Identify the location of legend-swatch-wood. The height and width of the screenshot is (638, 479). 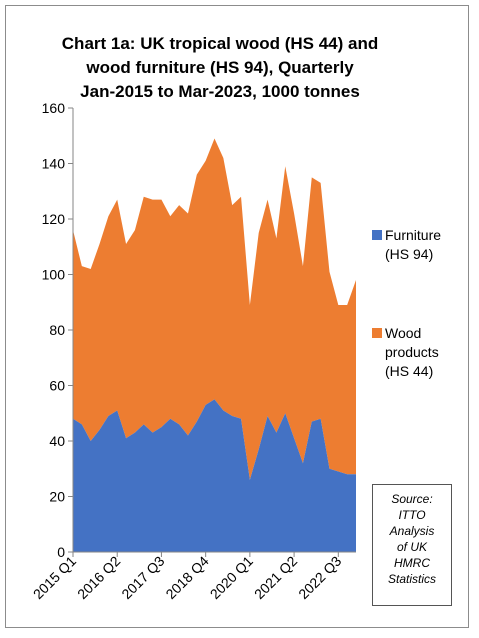
(377, 333).